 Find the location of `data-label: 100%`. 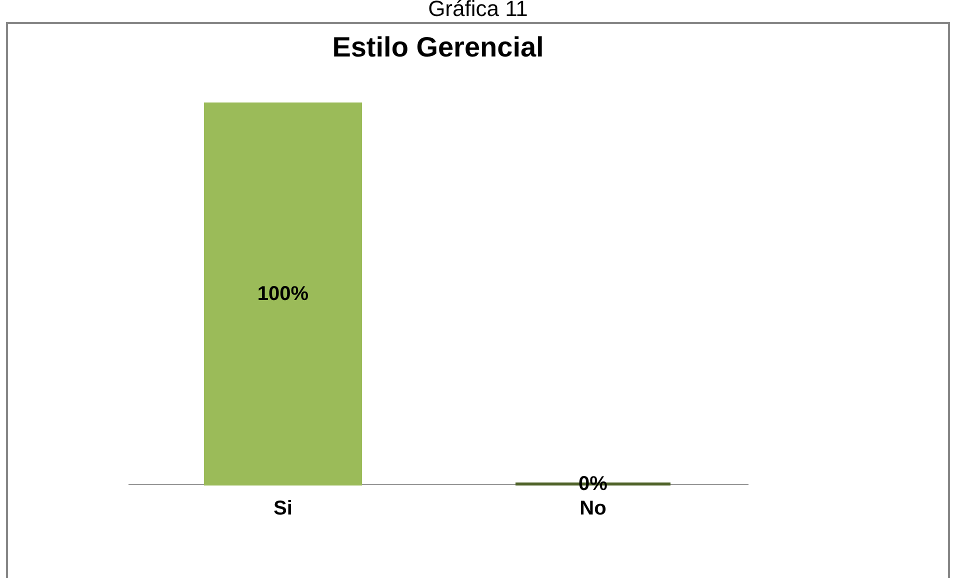

data-label: 100% is located at coordinates (283, 294).